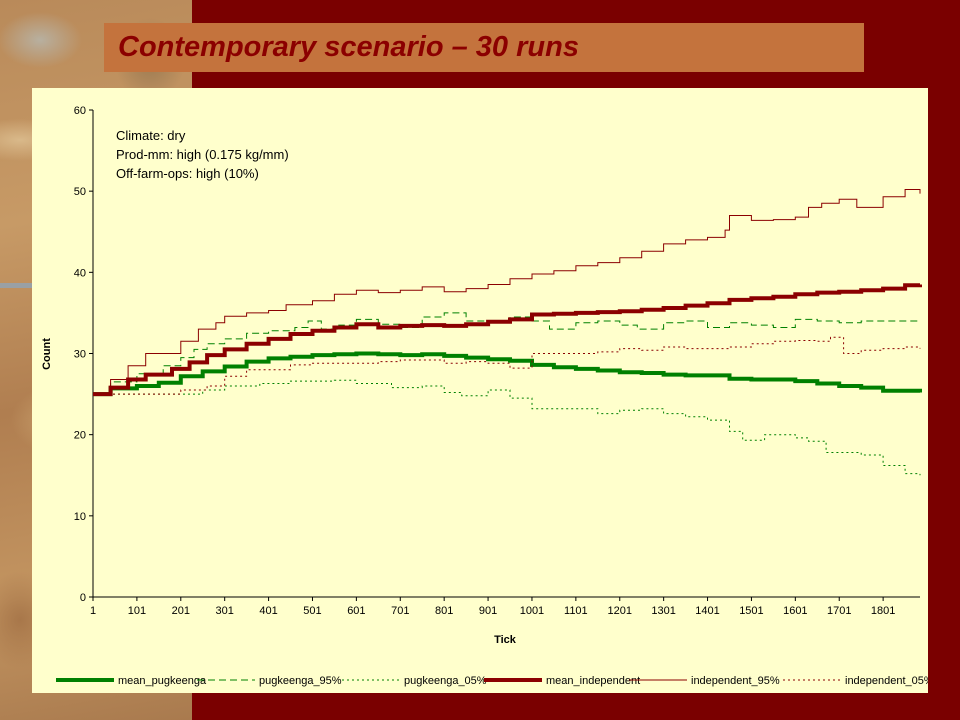 Image resolution: width=960 pixels, height=720 pixels. Describe the element at coordinates (80, 436) in the screenshot. I see `y-tick-label: 20` at that location.